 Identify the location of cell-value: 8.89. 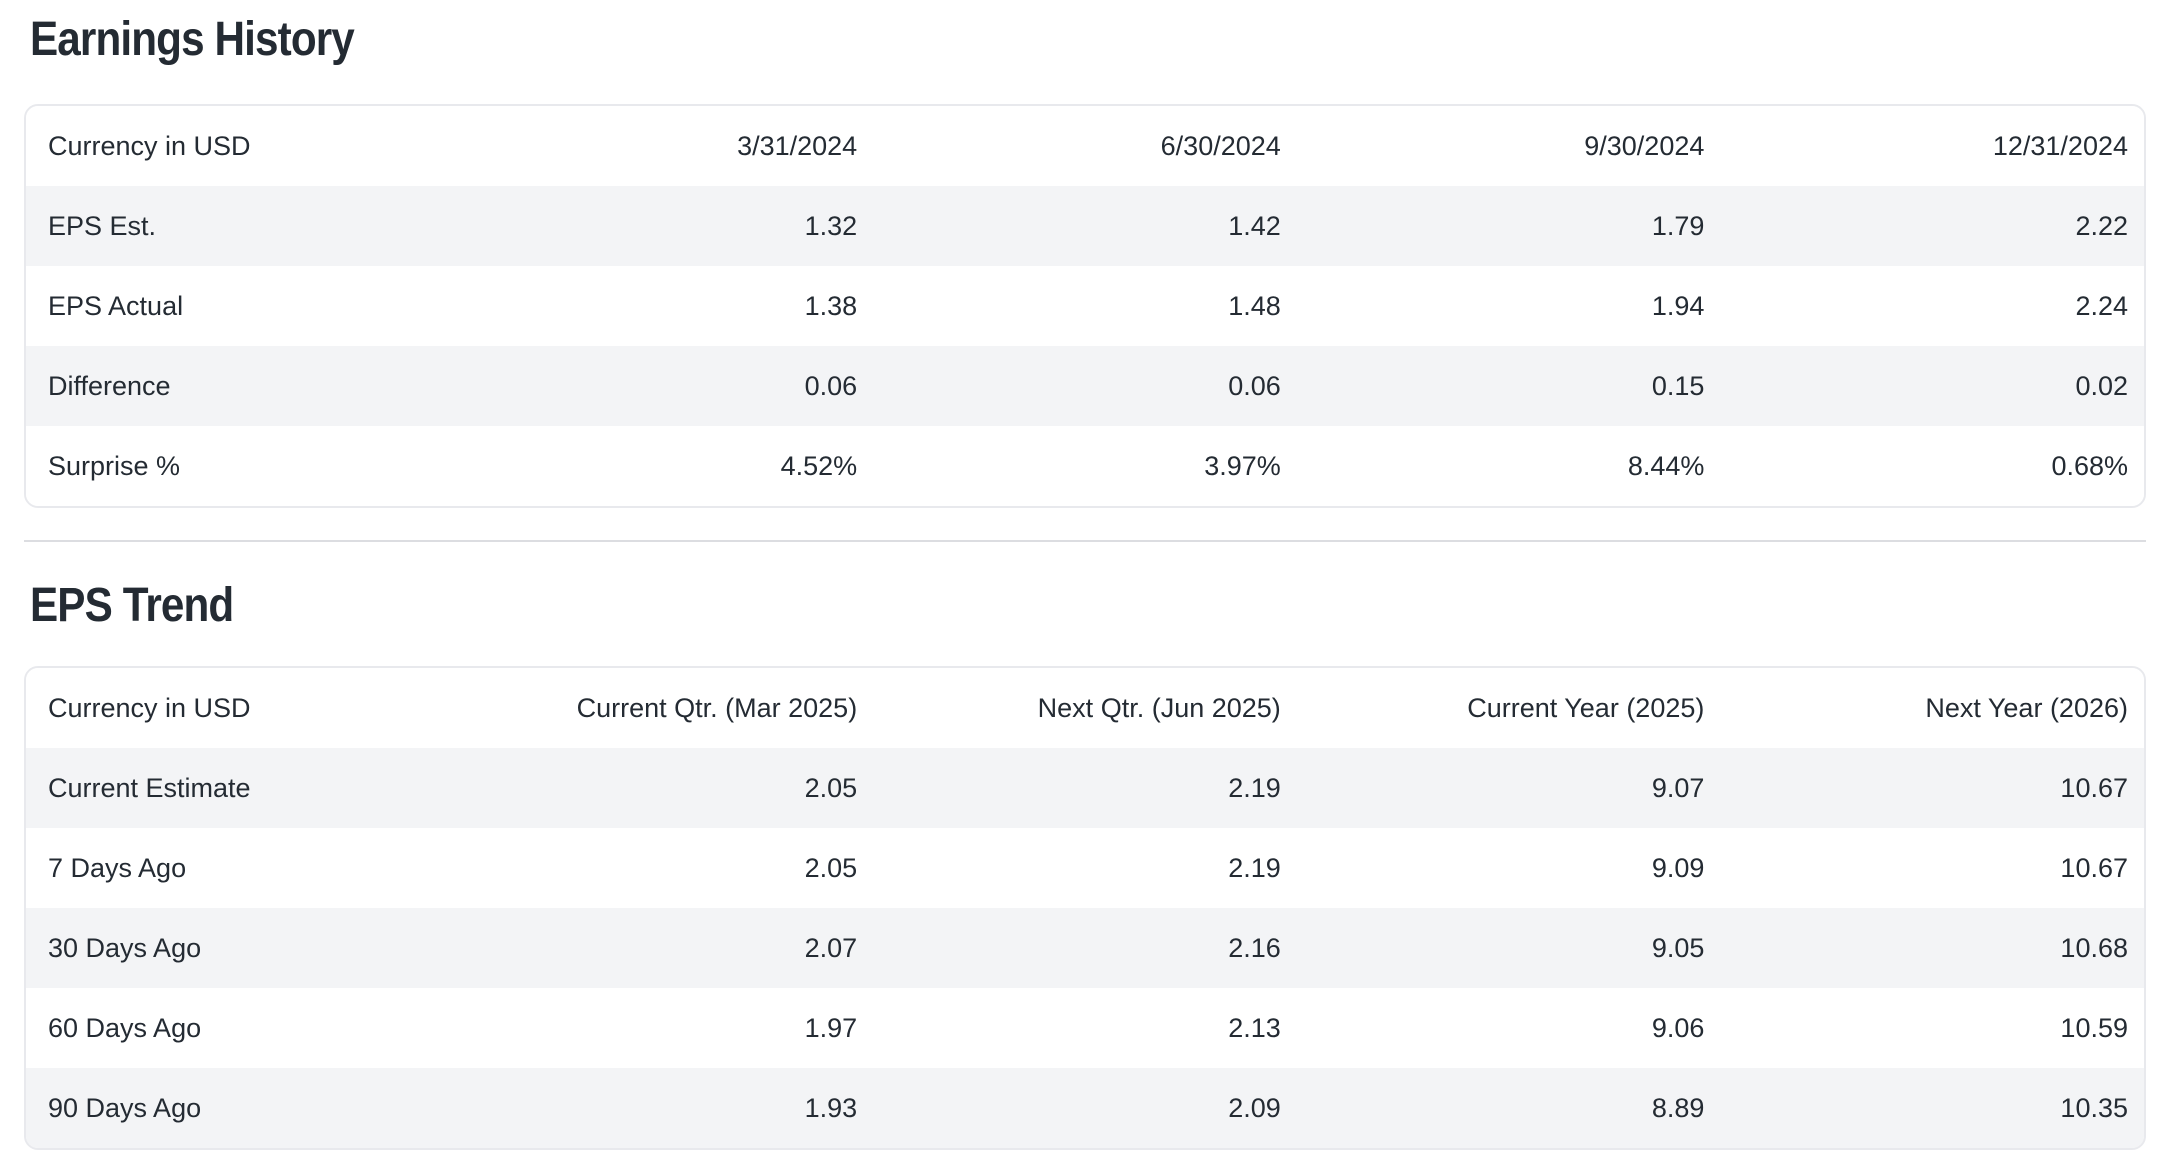
(1678, 1107).